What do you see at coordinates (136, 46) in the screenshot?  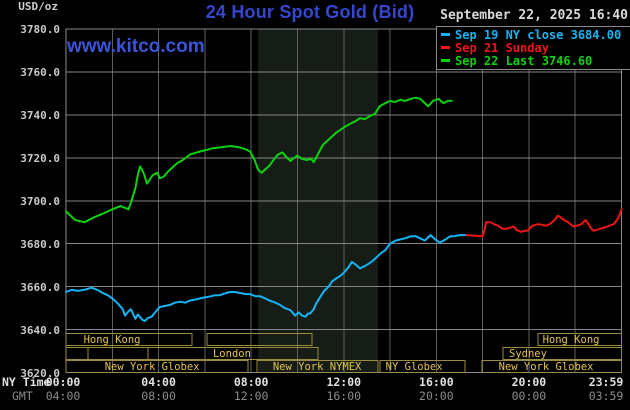 I see `kitco-watermark-link: www.kitco.com` at bounding box center [136, 46].